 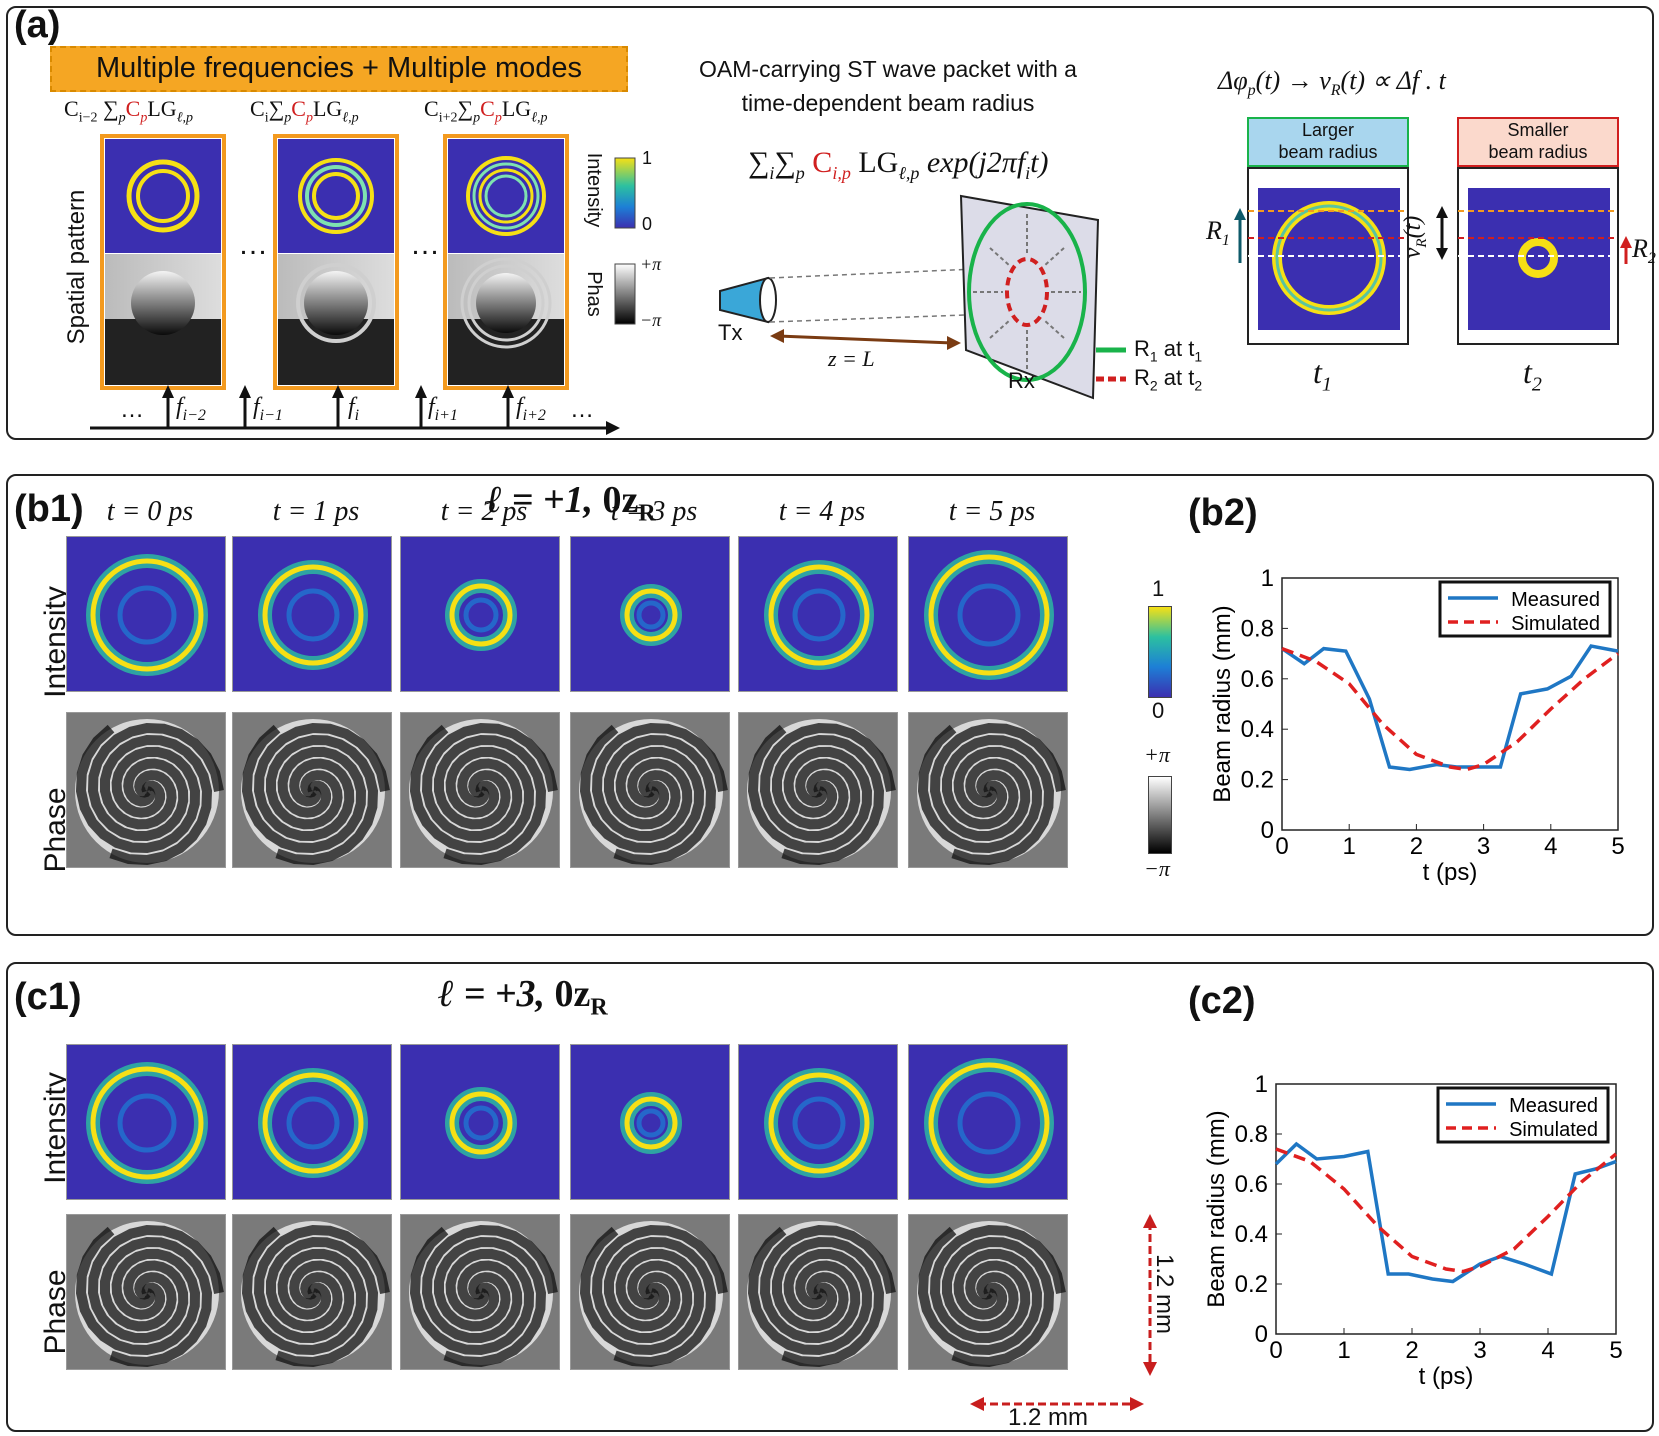 What do you see at coordinates (594, 294) in the screenshot?
I see `phase-bar-label: Phas` at bounding box center [594, 294].